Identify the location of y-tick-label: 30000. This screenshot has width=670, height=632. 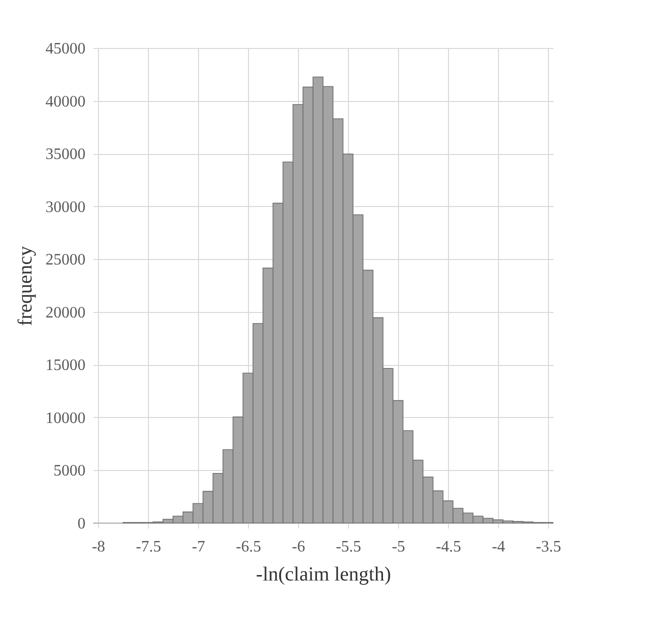
(66, 207).